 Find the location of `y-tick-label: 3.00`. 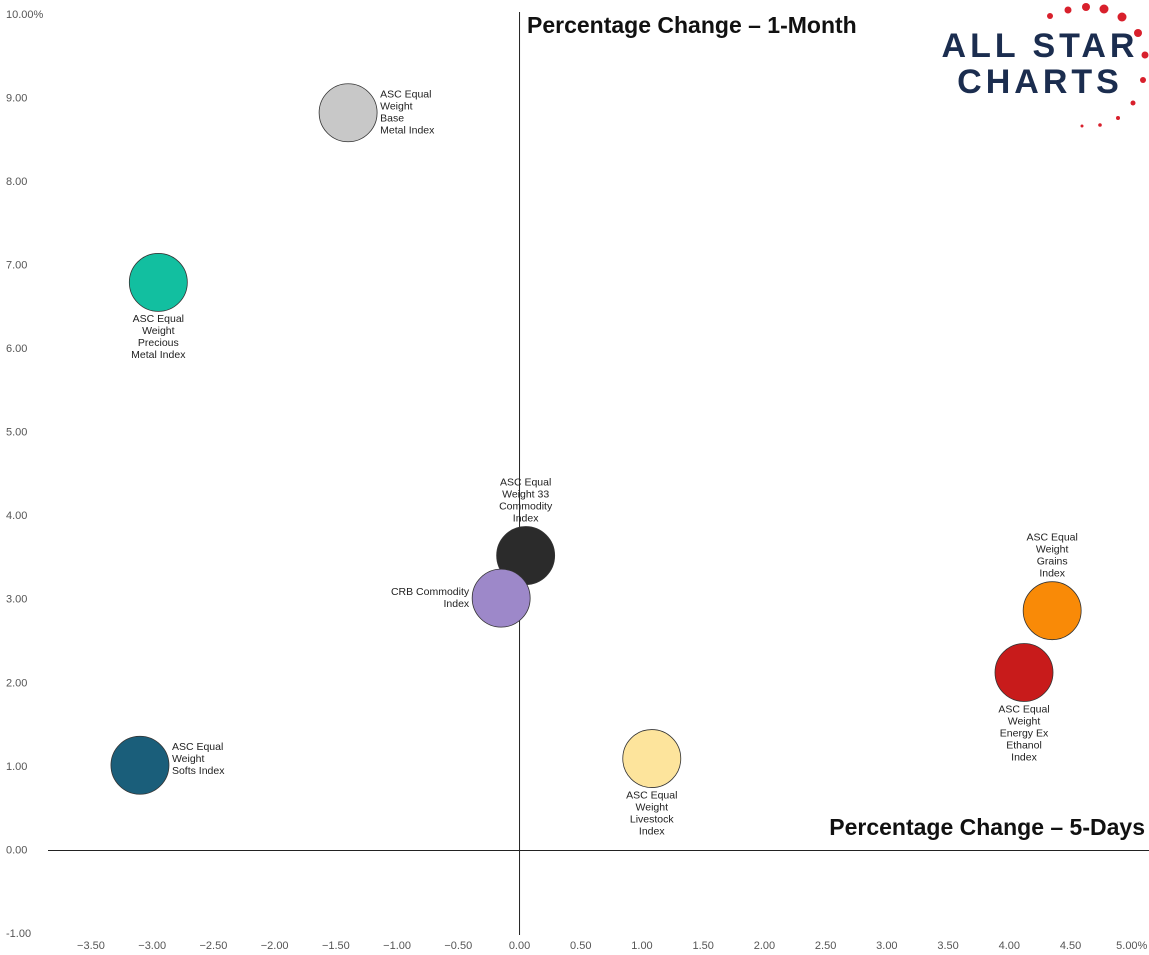

y-tick-label: 3.00 is located at coordinates (16, 600).